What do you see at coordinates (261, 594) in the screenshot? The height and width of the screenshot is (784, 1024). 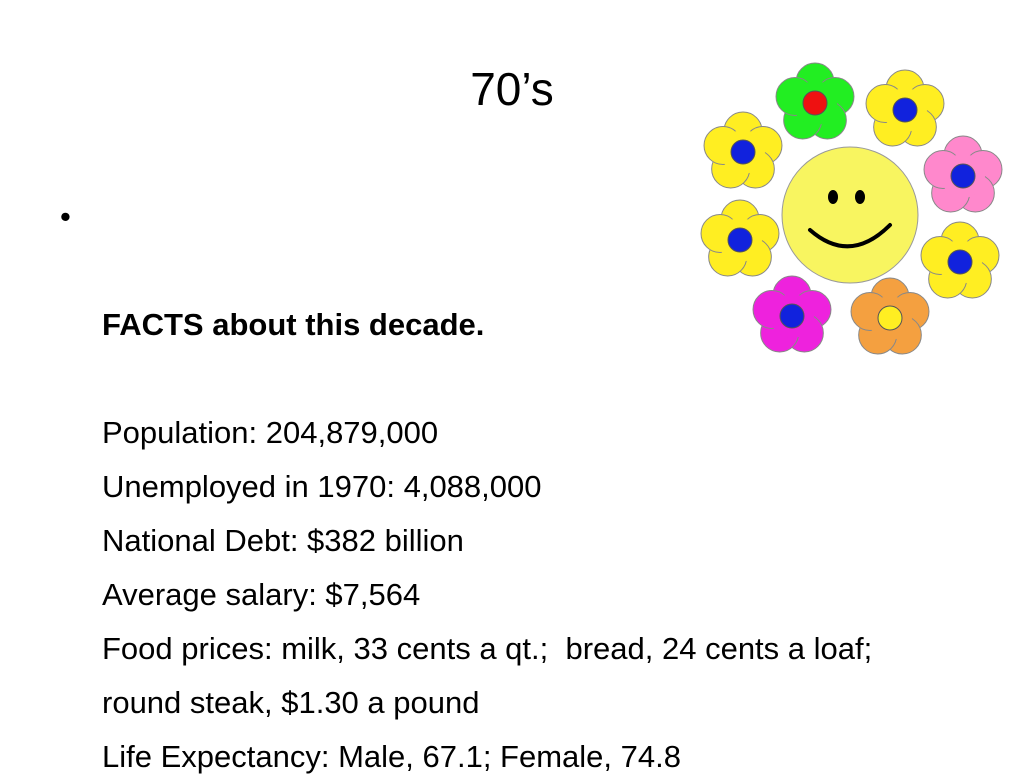 I see `fact-line: Average salary: $7,564` at bounding box center [261, 594].